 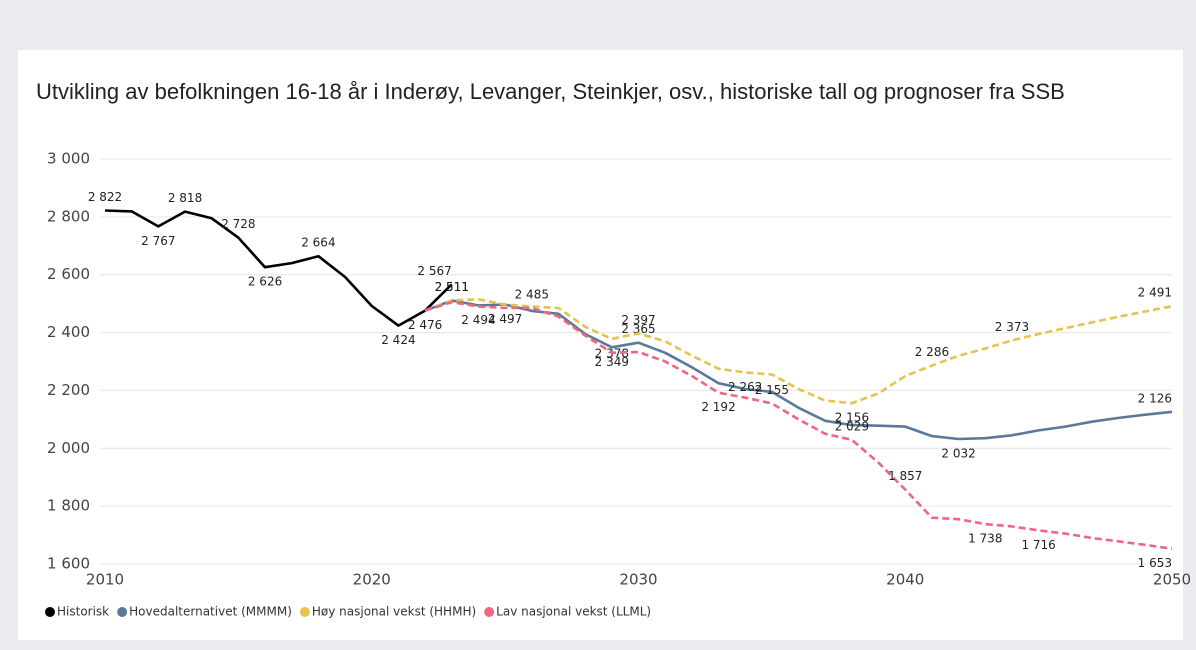 I want to click on data-label: 2 822, so click(x=105, y=197).